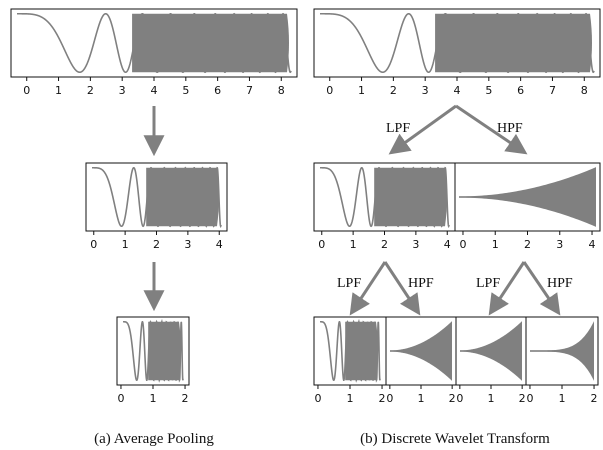 This screenshot has height=450, width=603. I want to click on arrow-dwt-low-2a, so click(368, 288).